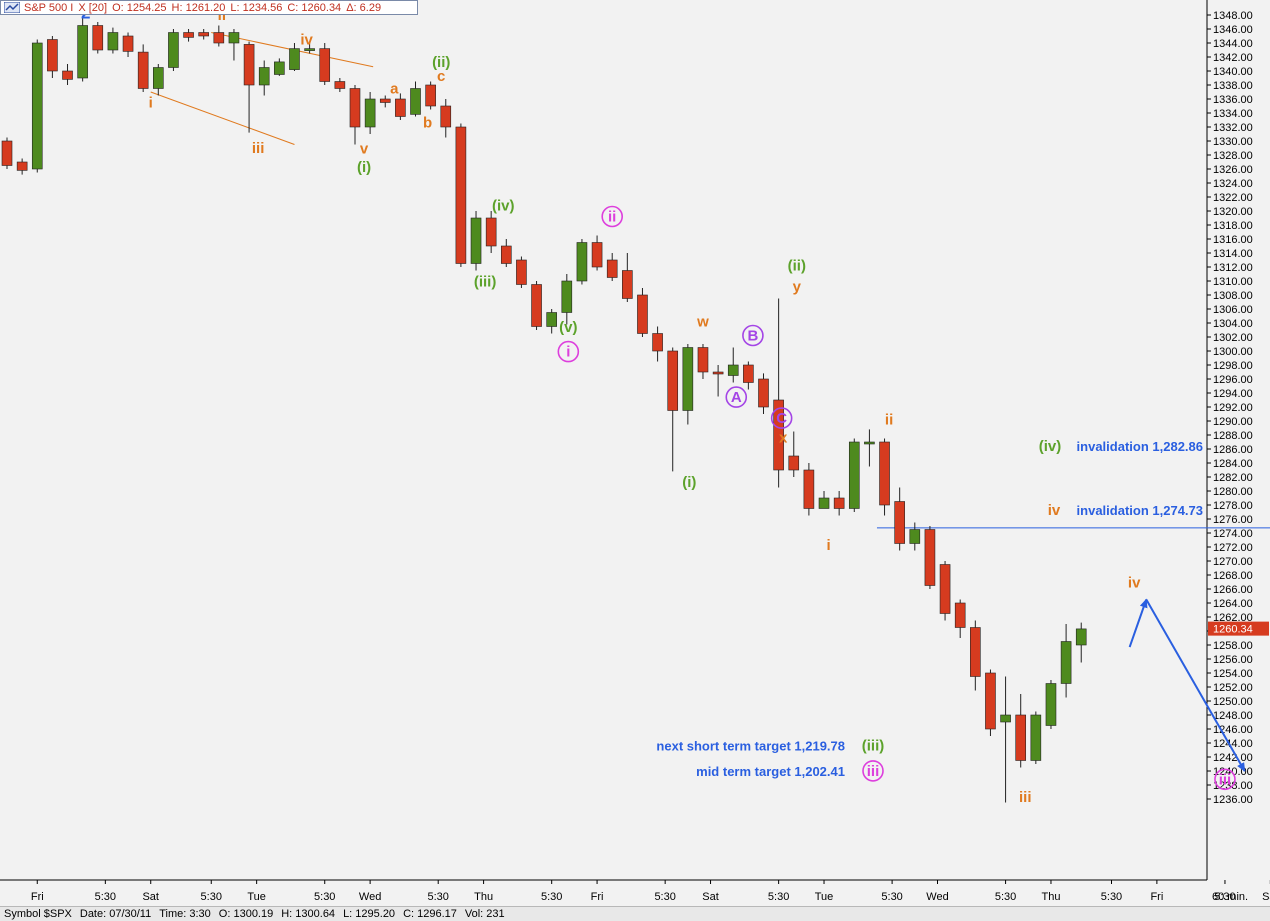  Describe the element at coordinates (1233, 44) in the screenshot. I see `y-tick-label: 1344.00` at that location.